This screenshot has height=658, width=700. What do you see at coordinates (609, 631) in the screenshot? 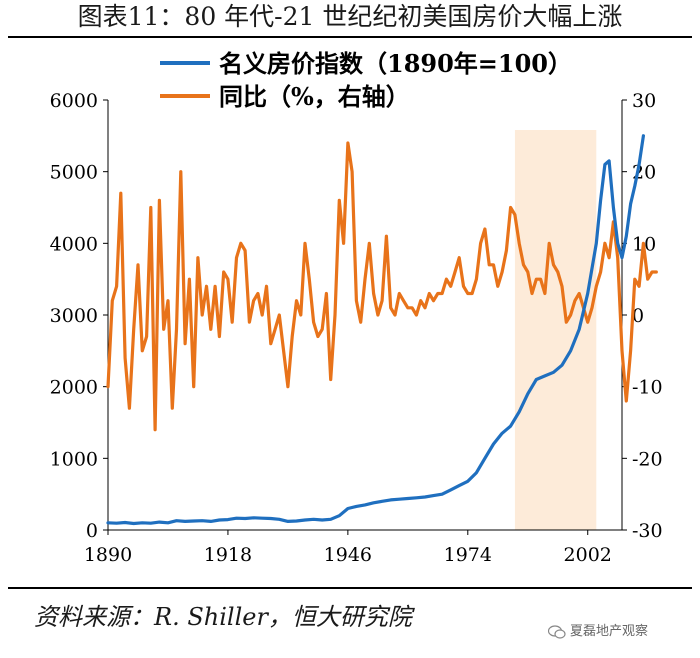
I see `watermark-text: 夏磊地产观察` at bounding box center [609, 631].